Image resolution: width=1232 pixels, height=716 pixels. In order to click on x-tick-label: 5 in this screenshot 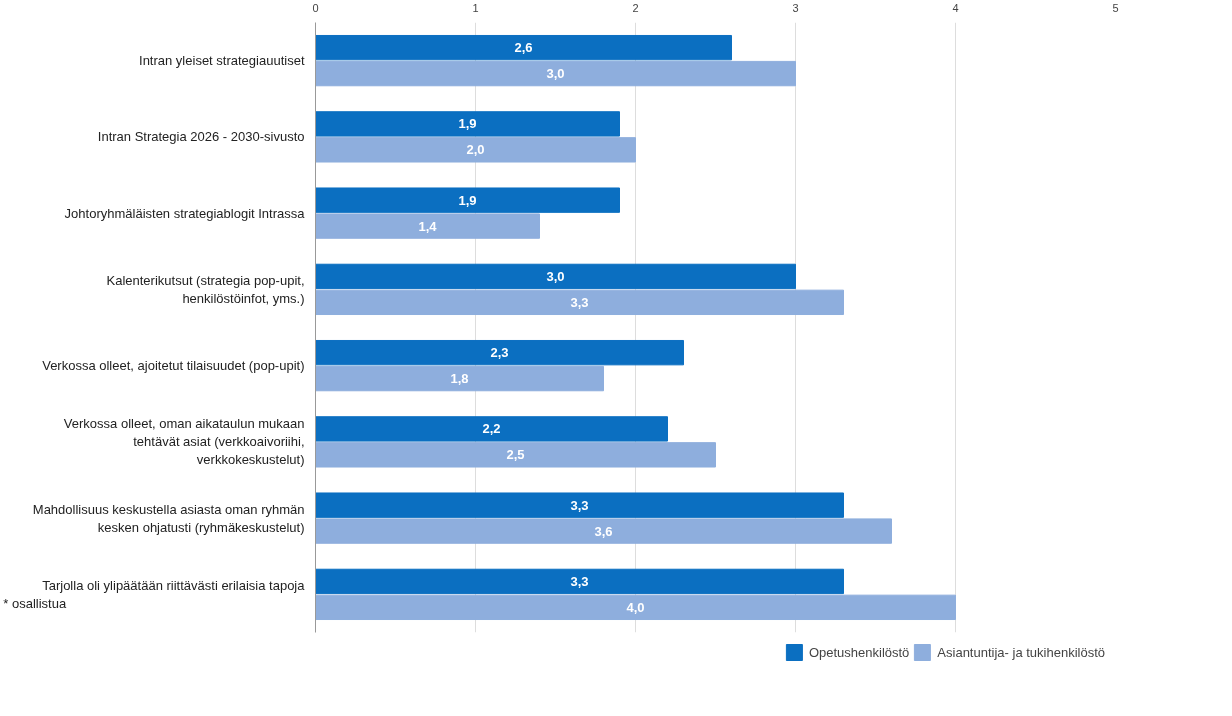, I will do `click(1115, 7)`.